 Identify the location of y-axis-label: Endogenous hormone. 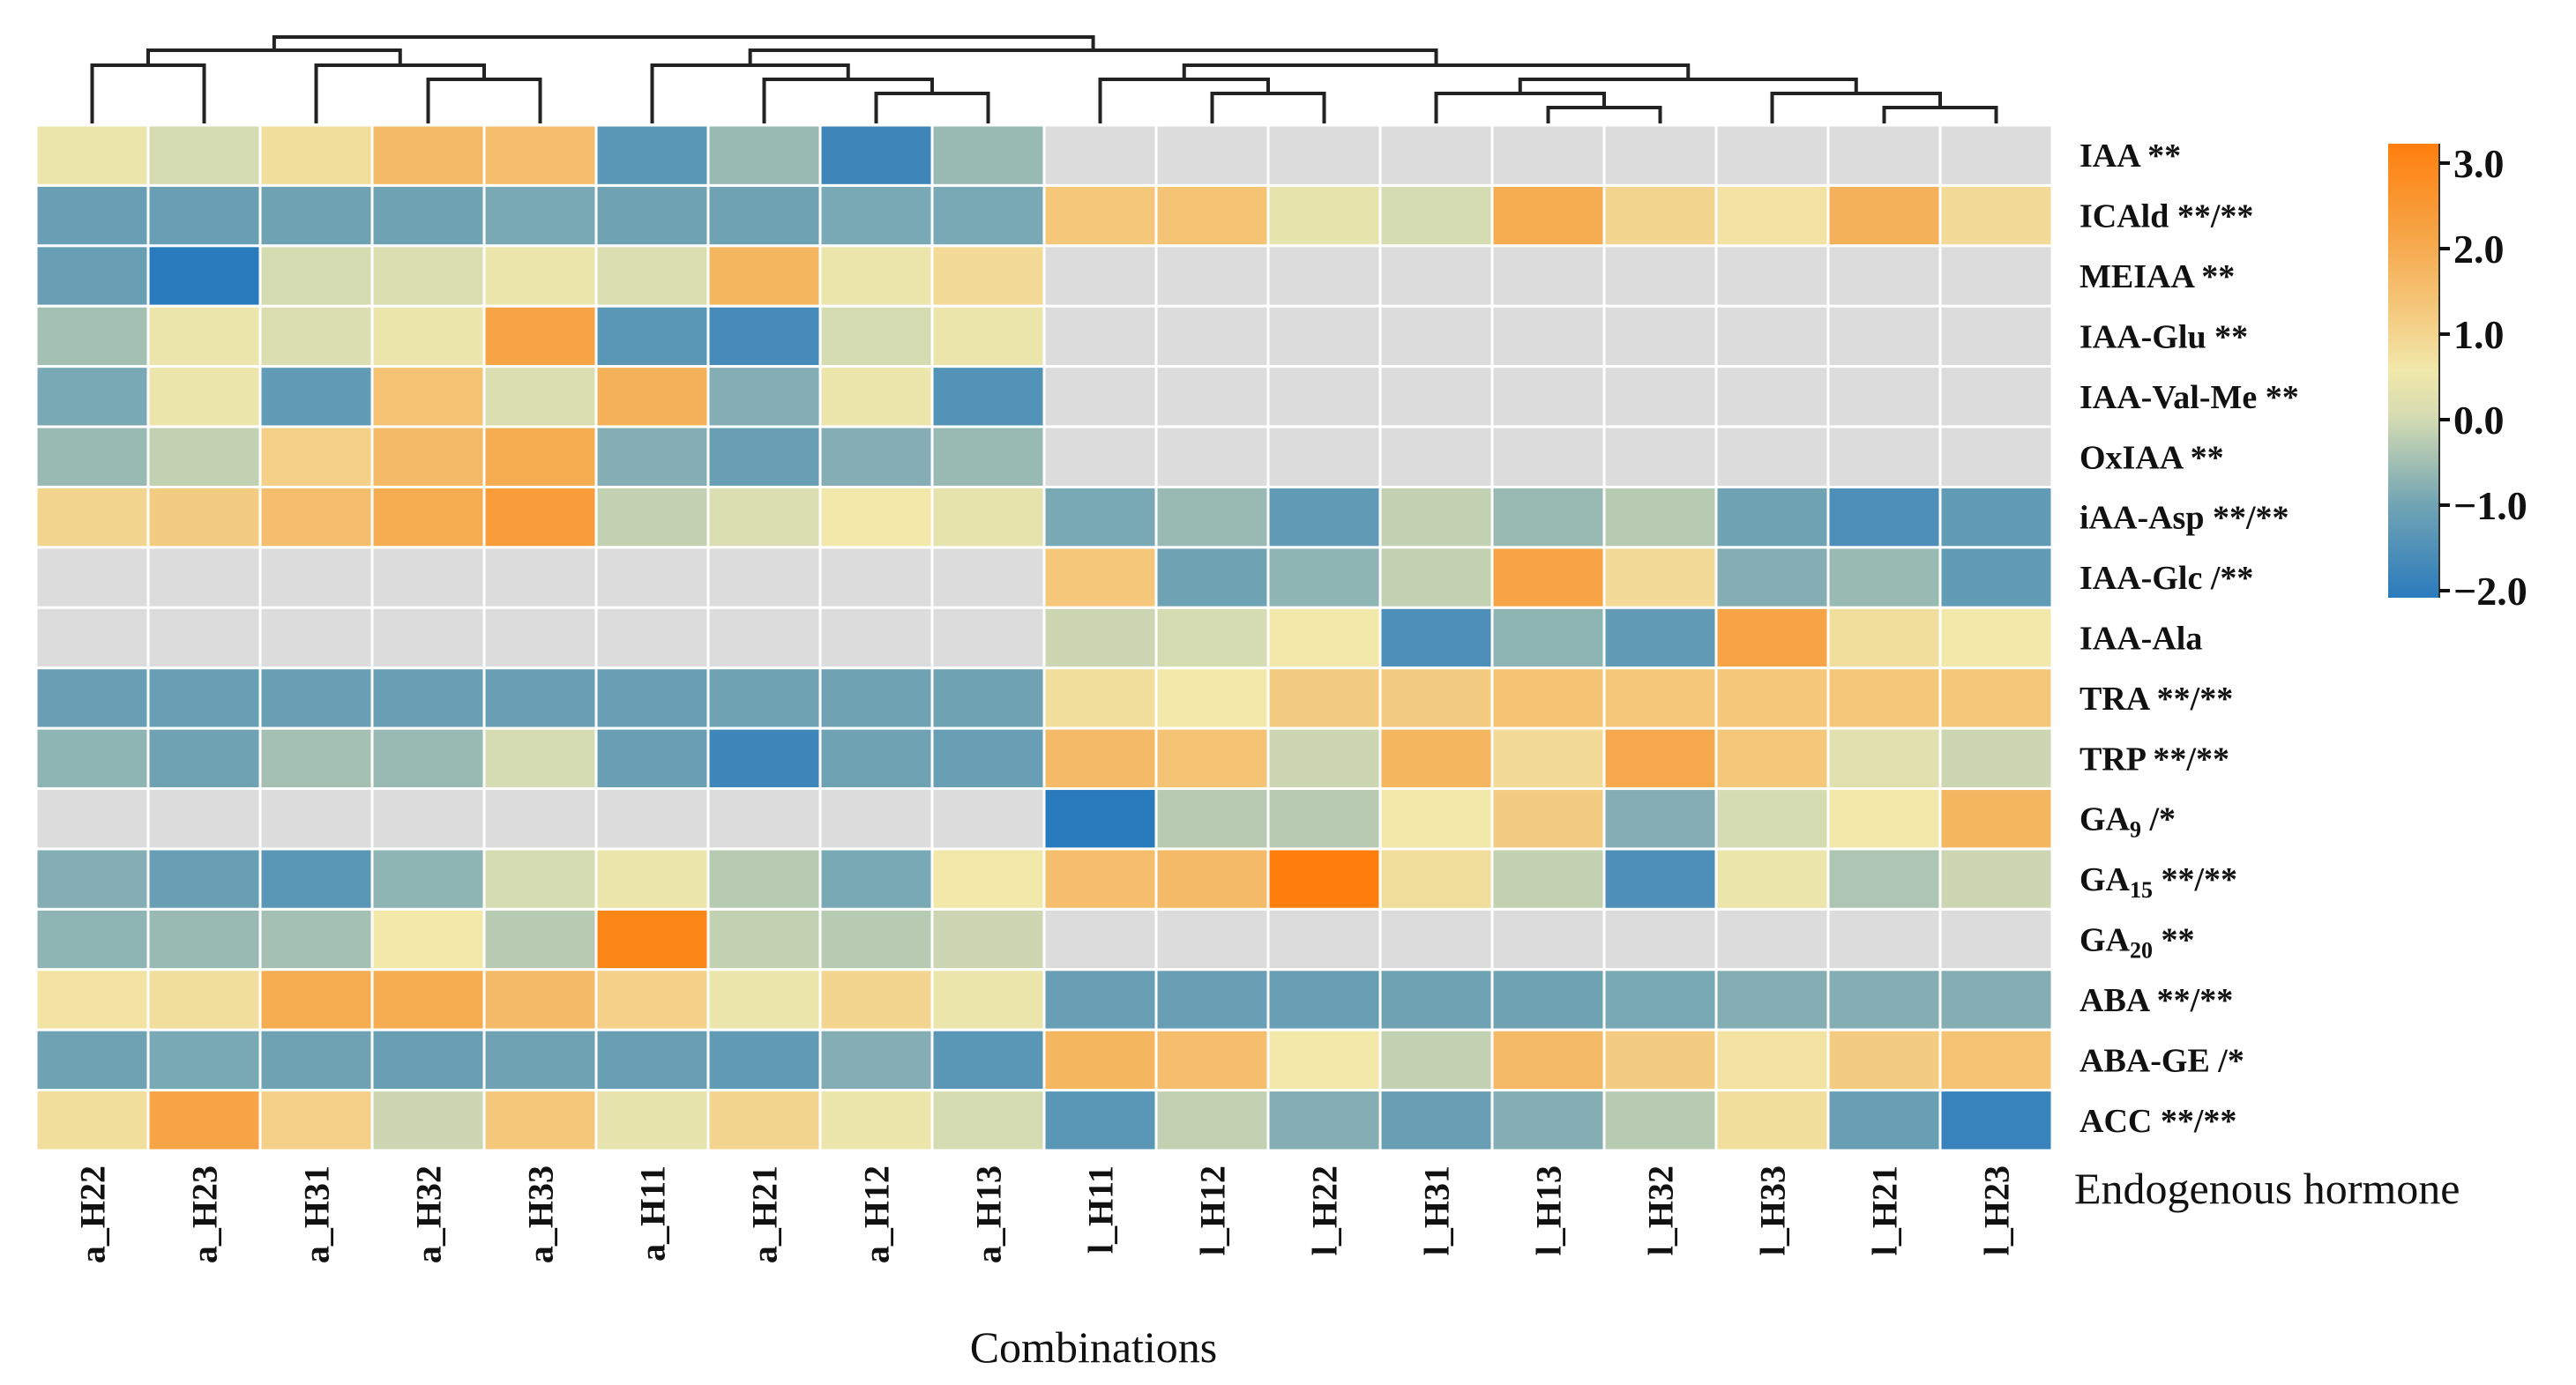
(2267, 1188).